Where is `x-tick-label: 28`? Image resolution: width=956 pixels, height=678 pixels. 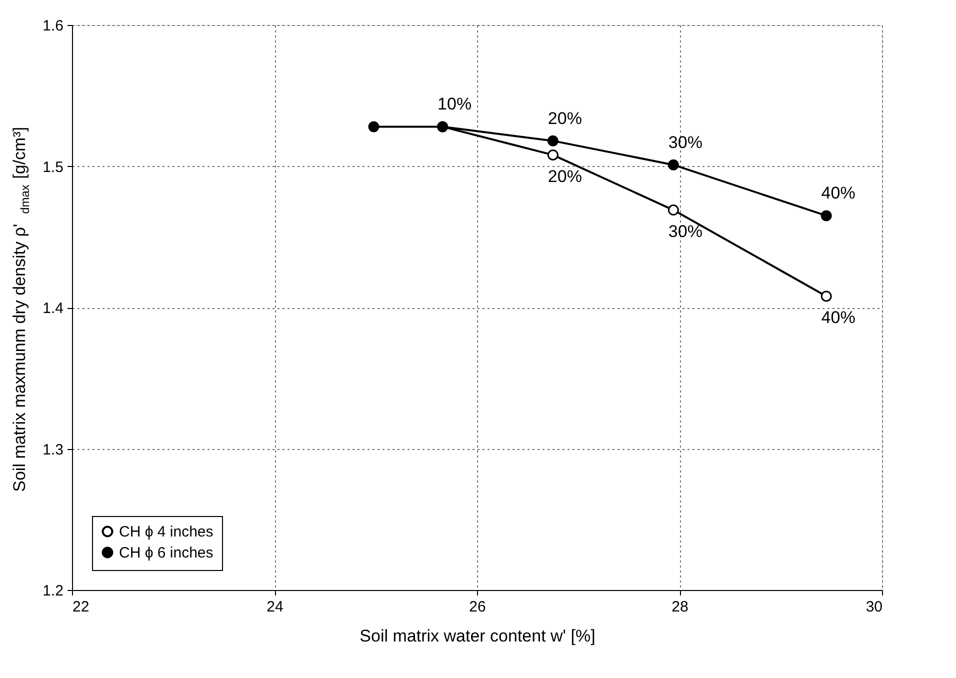
x-tick-label: 28 is located at coordinates (680, 607).